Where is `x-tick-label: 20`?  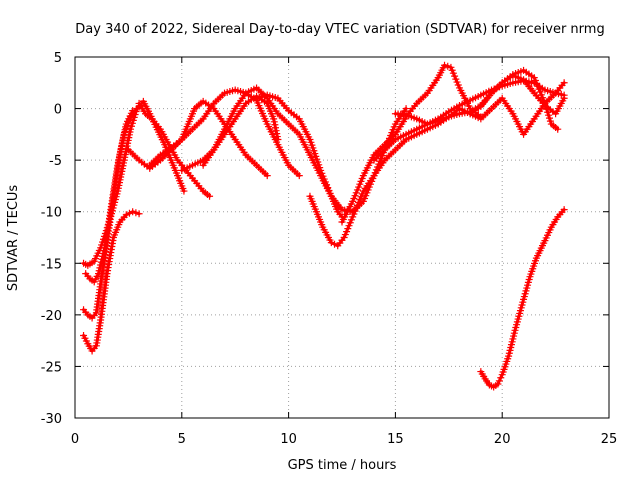
x-tick-label: 20 is located at coordinates (502, 439).